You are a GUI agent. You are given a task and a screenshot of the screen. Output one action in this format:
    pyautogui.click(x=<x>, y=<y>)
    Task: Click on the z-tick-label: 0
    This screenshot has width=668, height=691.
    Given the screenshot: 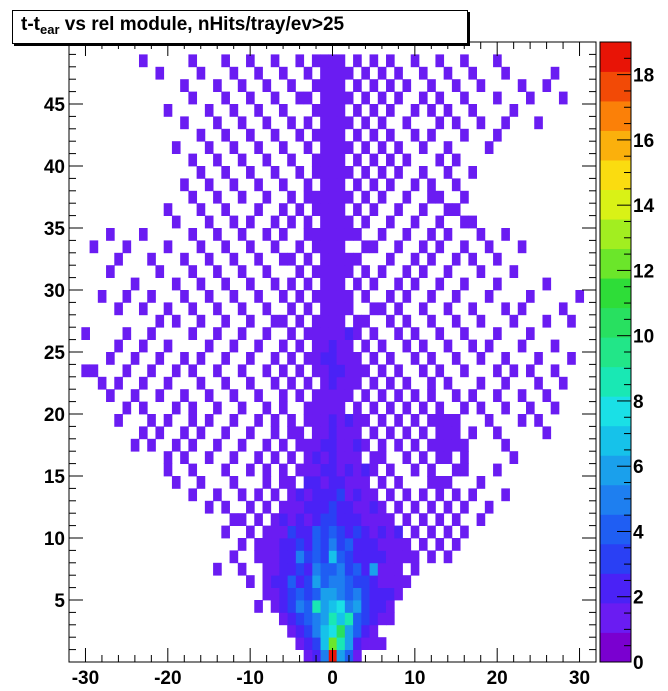 What is the action you would take?
    pyautogui.click(x=638, y=663)
    